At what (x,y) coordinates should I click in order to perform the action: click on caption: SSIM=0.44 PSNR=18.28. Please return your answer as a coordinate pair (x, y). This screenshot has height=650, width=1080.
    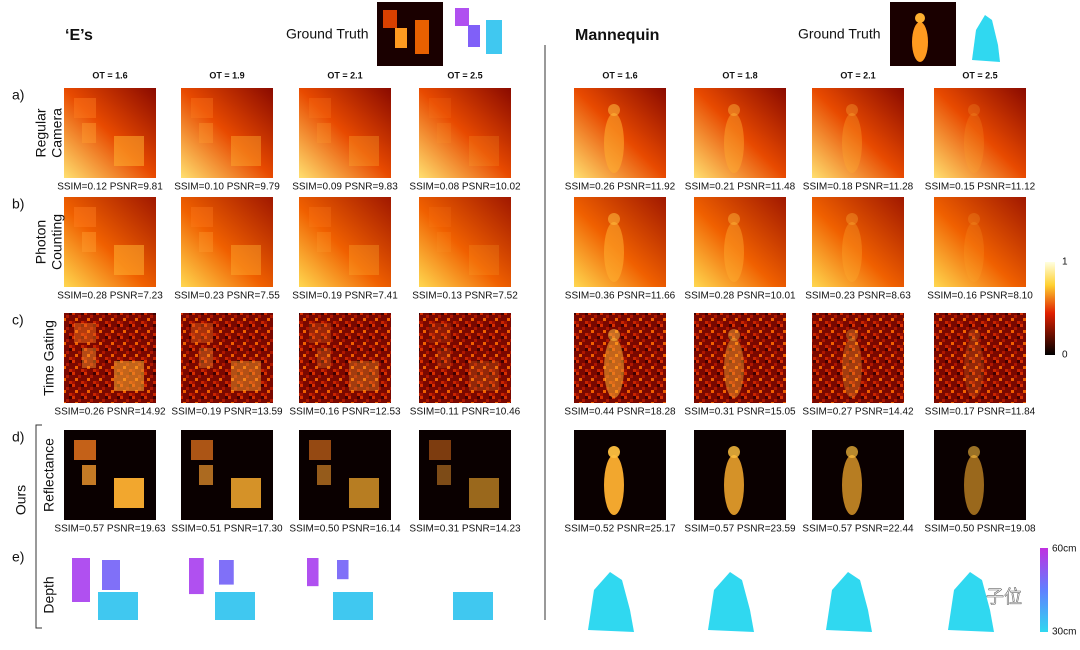
    Looking at the image, I should click on (620, 412).